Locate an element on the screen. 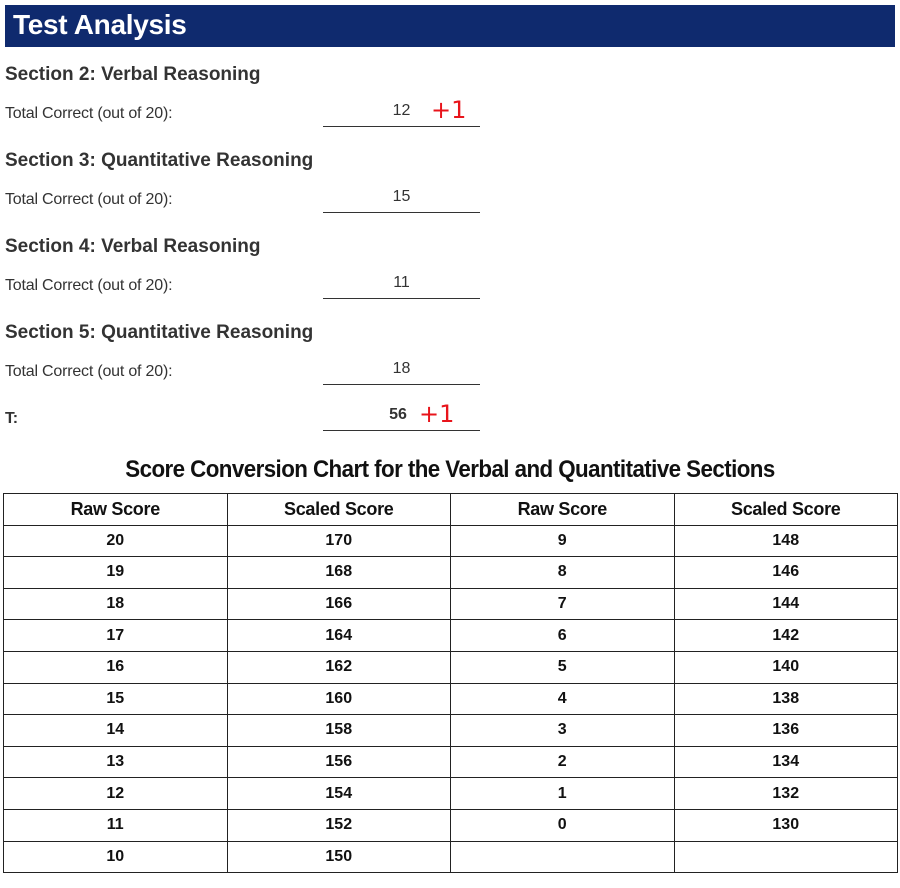 The image size is (900, 888). section-5-title: Section 5: Quantitative Reasoning is located at coordinates (159, 332).